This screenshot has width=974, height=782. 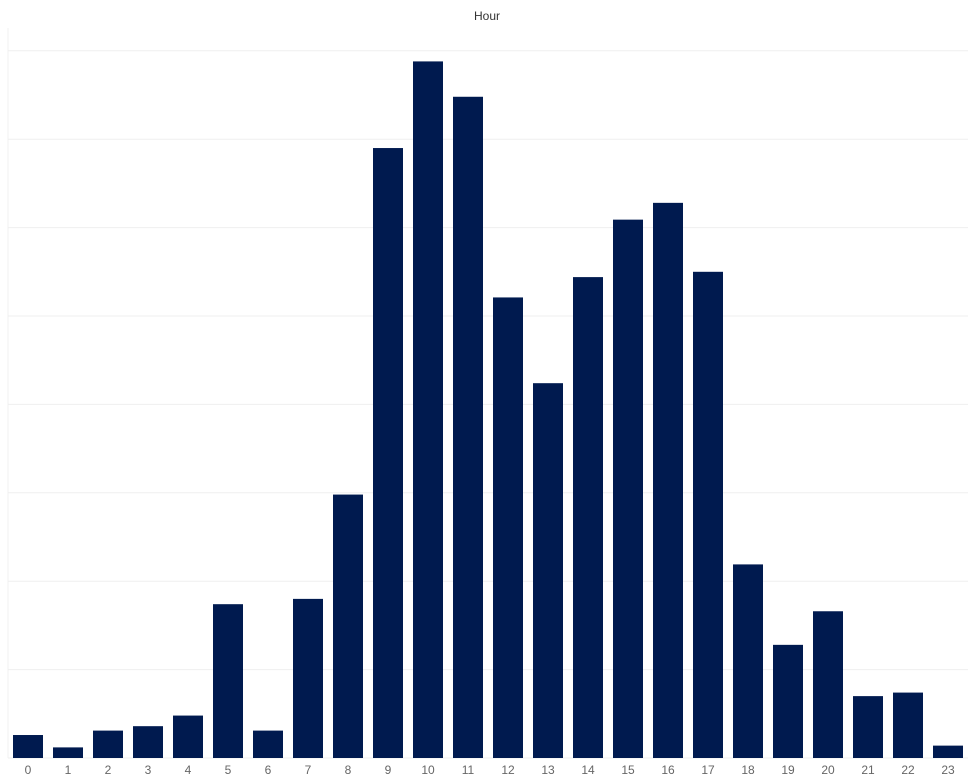 I want to click on x-tick-label: 4, so click(x=188, y=770).